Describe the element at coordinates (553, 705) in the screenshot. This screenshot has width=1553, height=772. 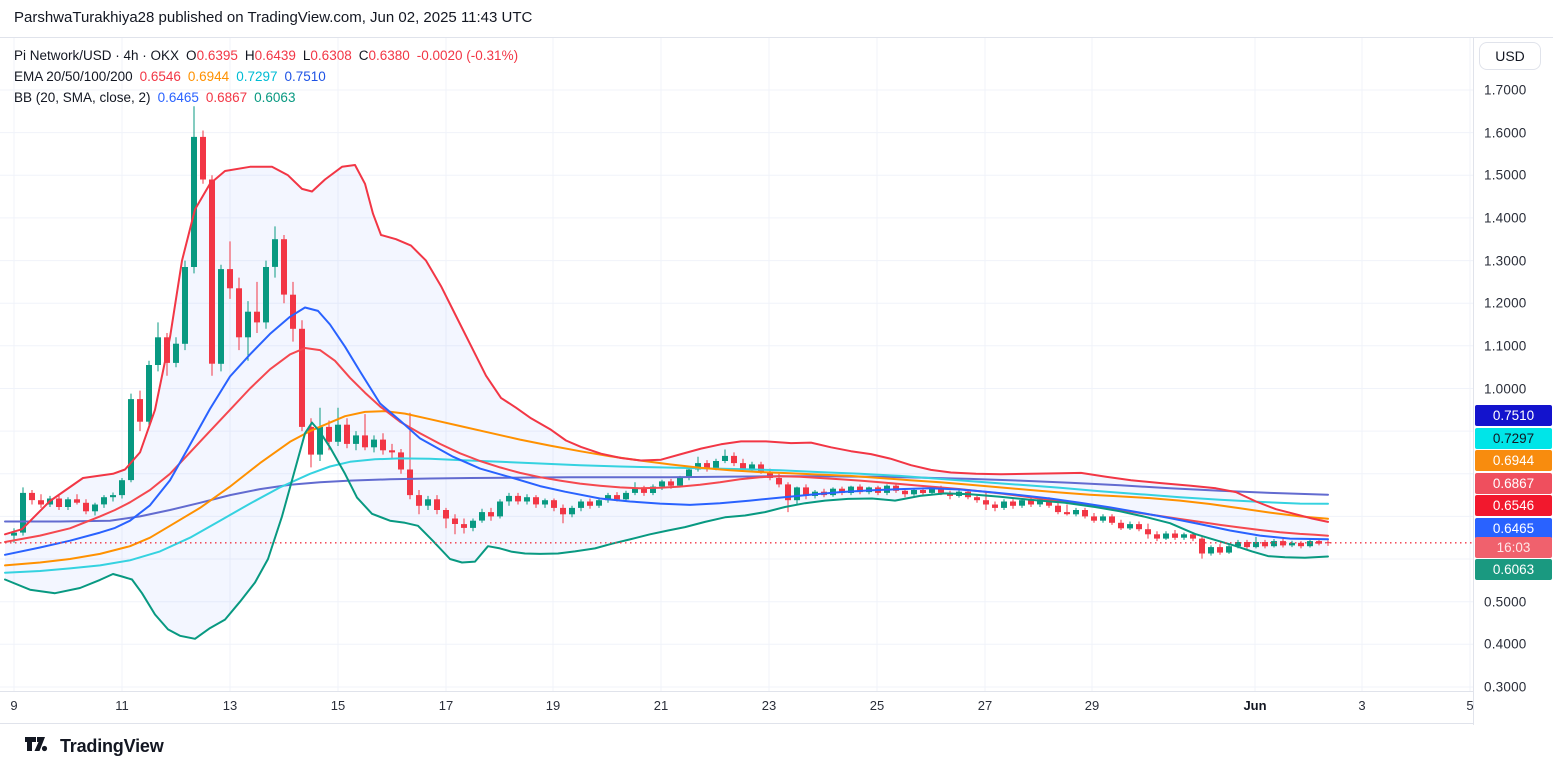
I see `time-axis-label: 19` at that location.